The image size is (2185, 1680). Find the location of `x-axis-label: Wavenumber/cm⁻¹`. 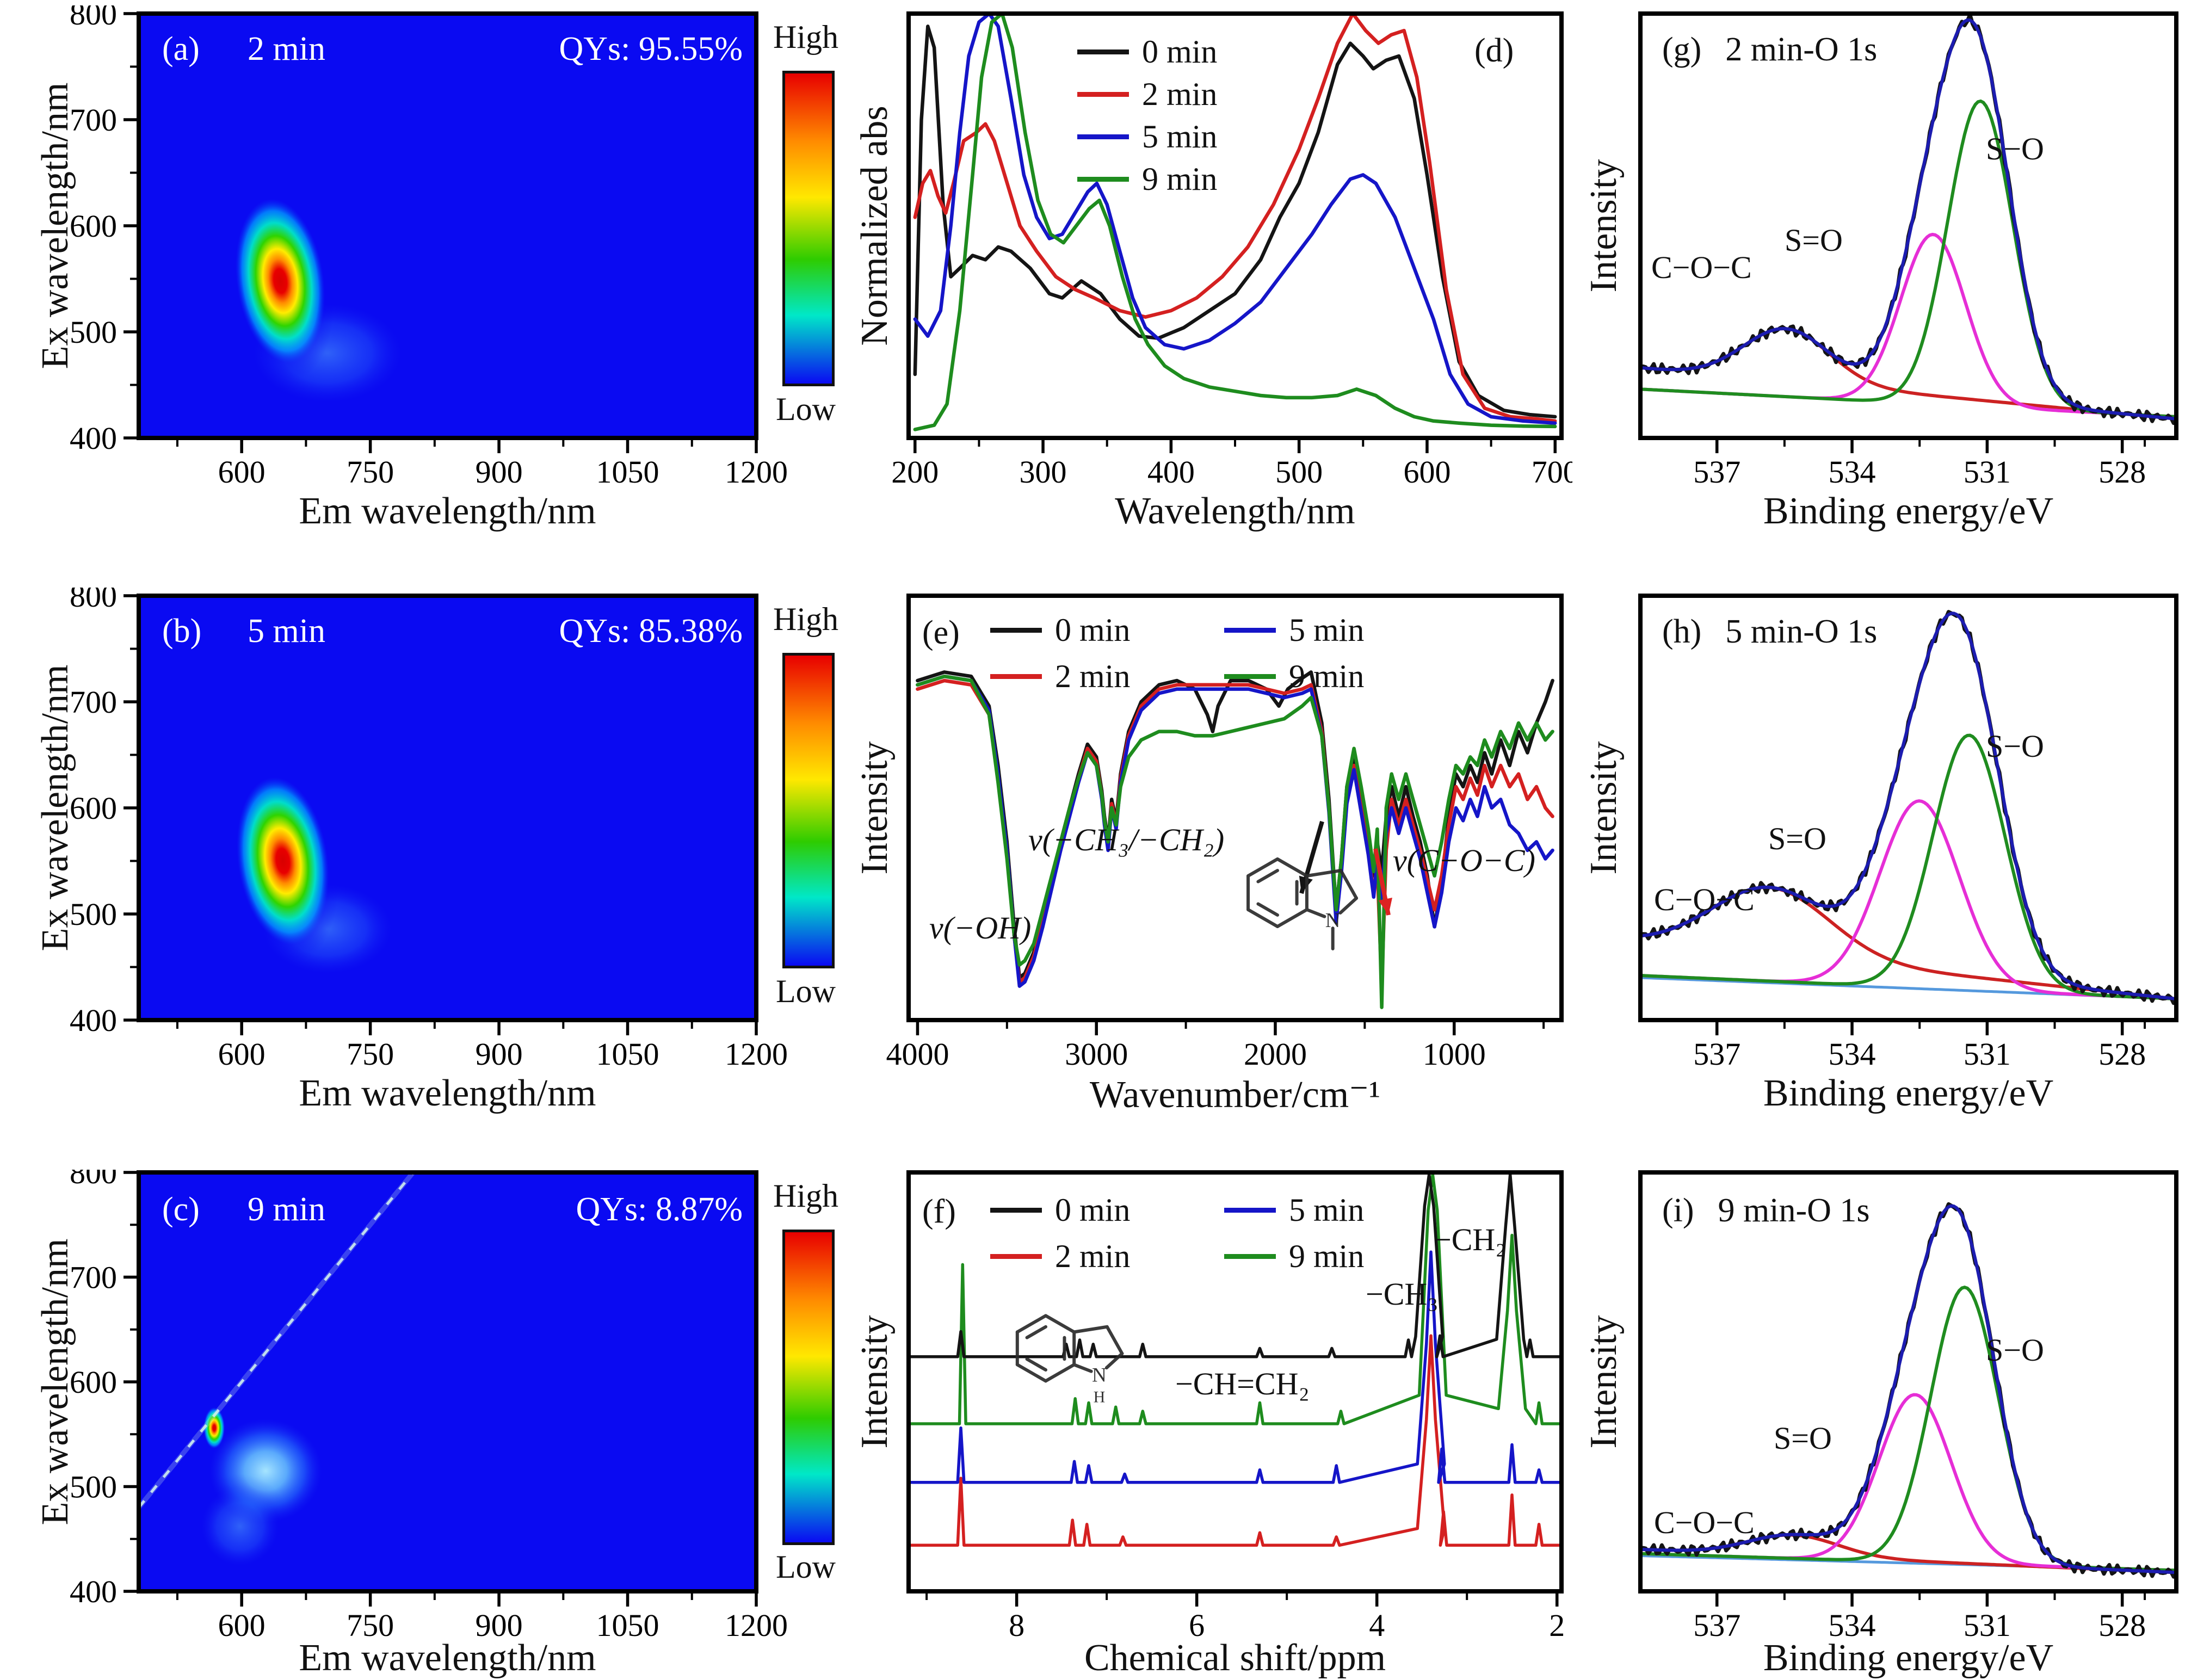

x-axis-label: Wavenumber/cm⁻¹ is located at coordinates (1235, 1095).